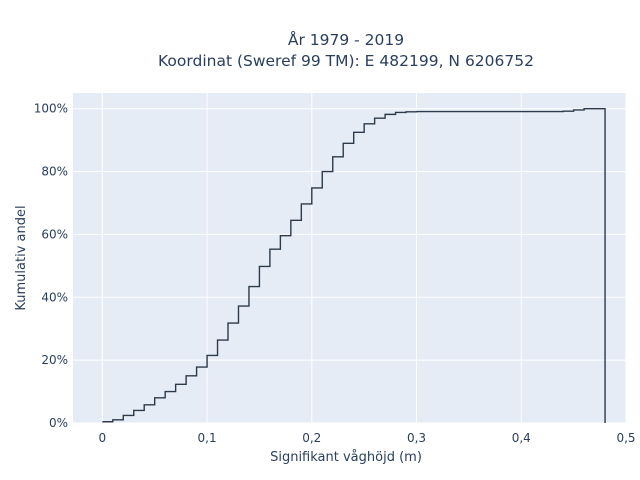 Image resolution: width=640 pixels, height=480 pixels. Describe the element at coordinates (346, 457) in the screenshot. I see `x-axis-title: Signifikant våghöjd (m)` at that location.